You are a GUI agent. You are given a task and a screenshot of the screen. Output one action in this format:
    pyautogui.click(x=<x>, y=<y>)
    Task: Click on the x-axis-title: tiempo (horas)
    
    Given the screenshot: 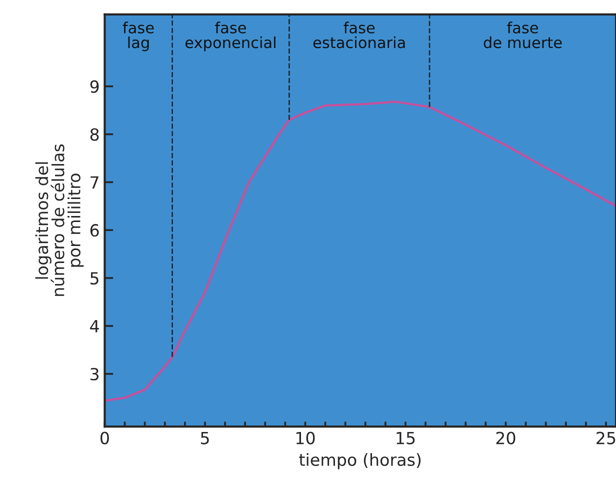 What is the action you would take?
    pyautogui.click(x=360, y=461)
    